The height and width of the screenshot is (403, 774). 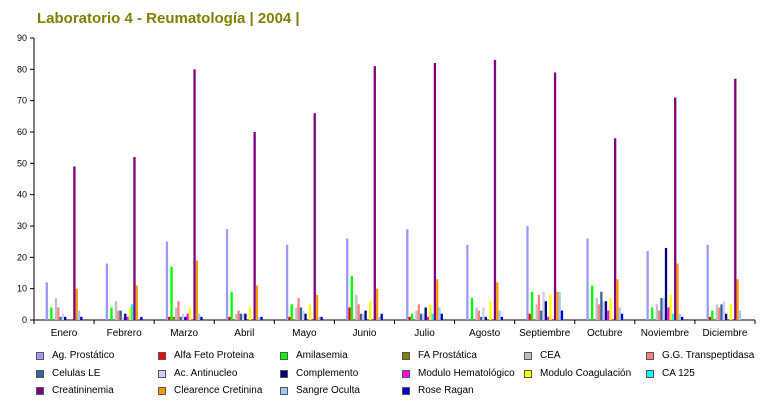 What do you see at coordinates (168, 18) in the screenshot?
I see `chart-title: Laboratorio 4 - Reumatología | 2004 |` at bounding box center [168, 18].